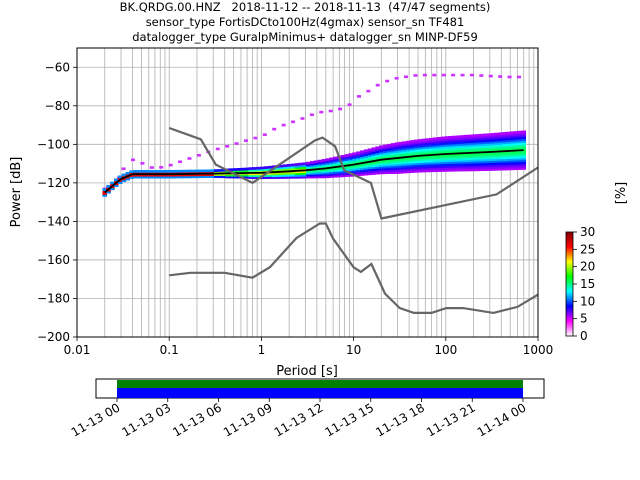 This screenshot has height=480, width=640. I want to click on colorbar-label: [%], so click(621, 193).